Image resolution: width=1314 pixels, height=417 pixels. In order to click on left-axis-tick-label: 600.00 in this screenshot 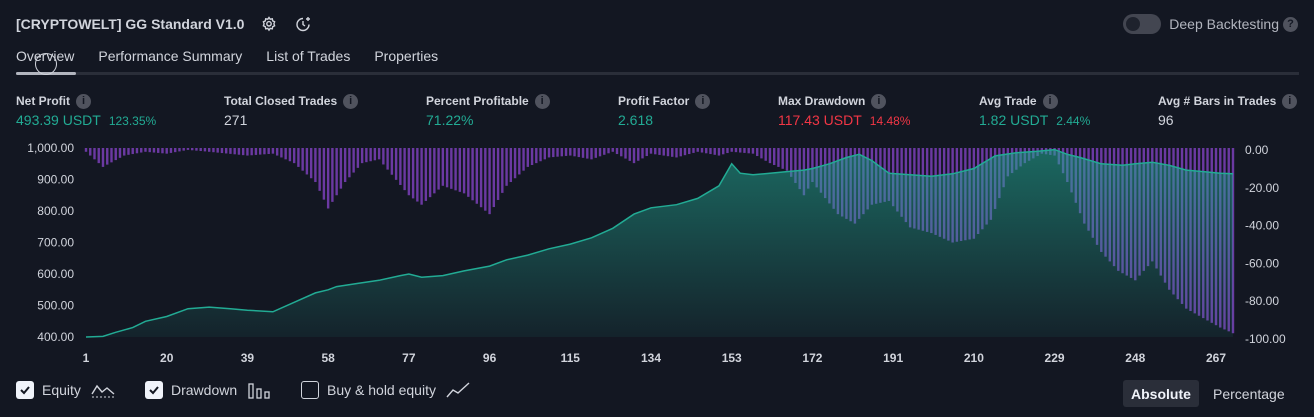, I will do `click(55, 274)`.